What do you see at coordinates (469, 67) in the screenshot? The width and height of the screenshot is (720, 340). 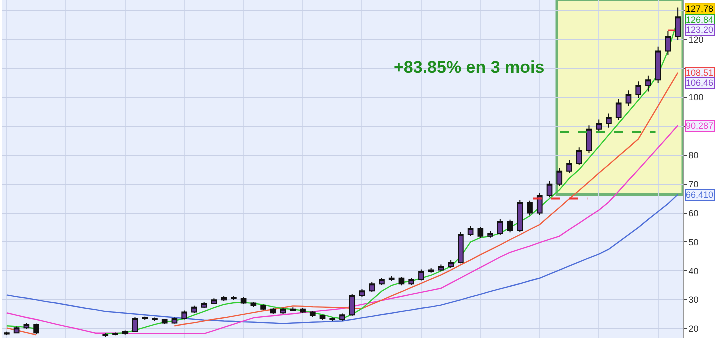 I see `annotation: +83.85% en 3 mois` at bounding box center [469, 67].